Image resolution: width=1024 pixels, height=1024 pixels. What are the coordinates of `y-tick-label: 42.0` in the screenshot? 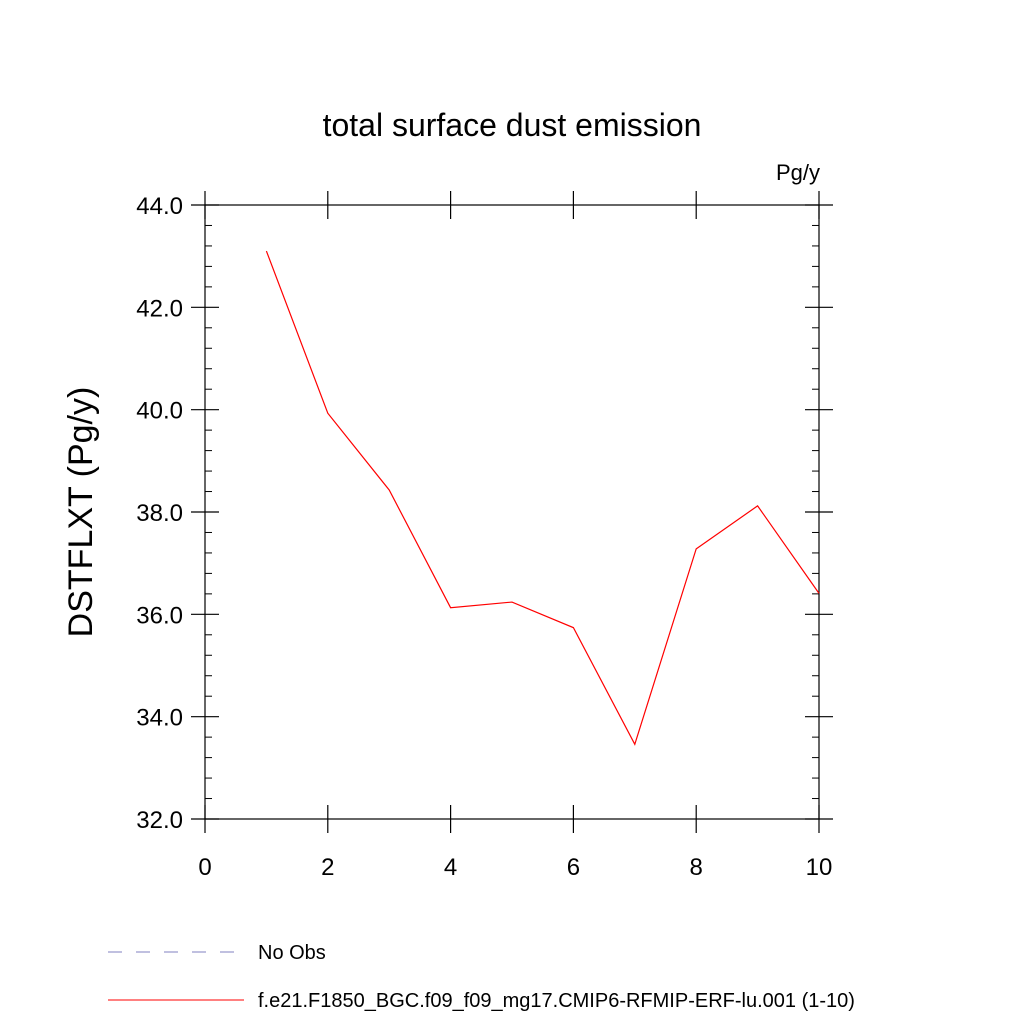 It's located at (159, 308).